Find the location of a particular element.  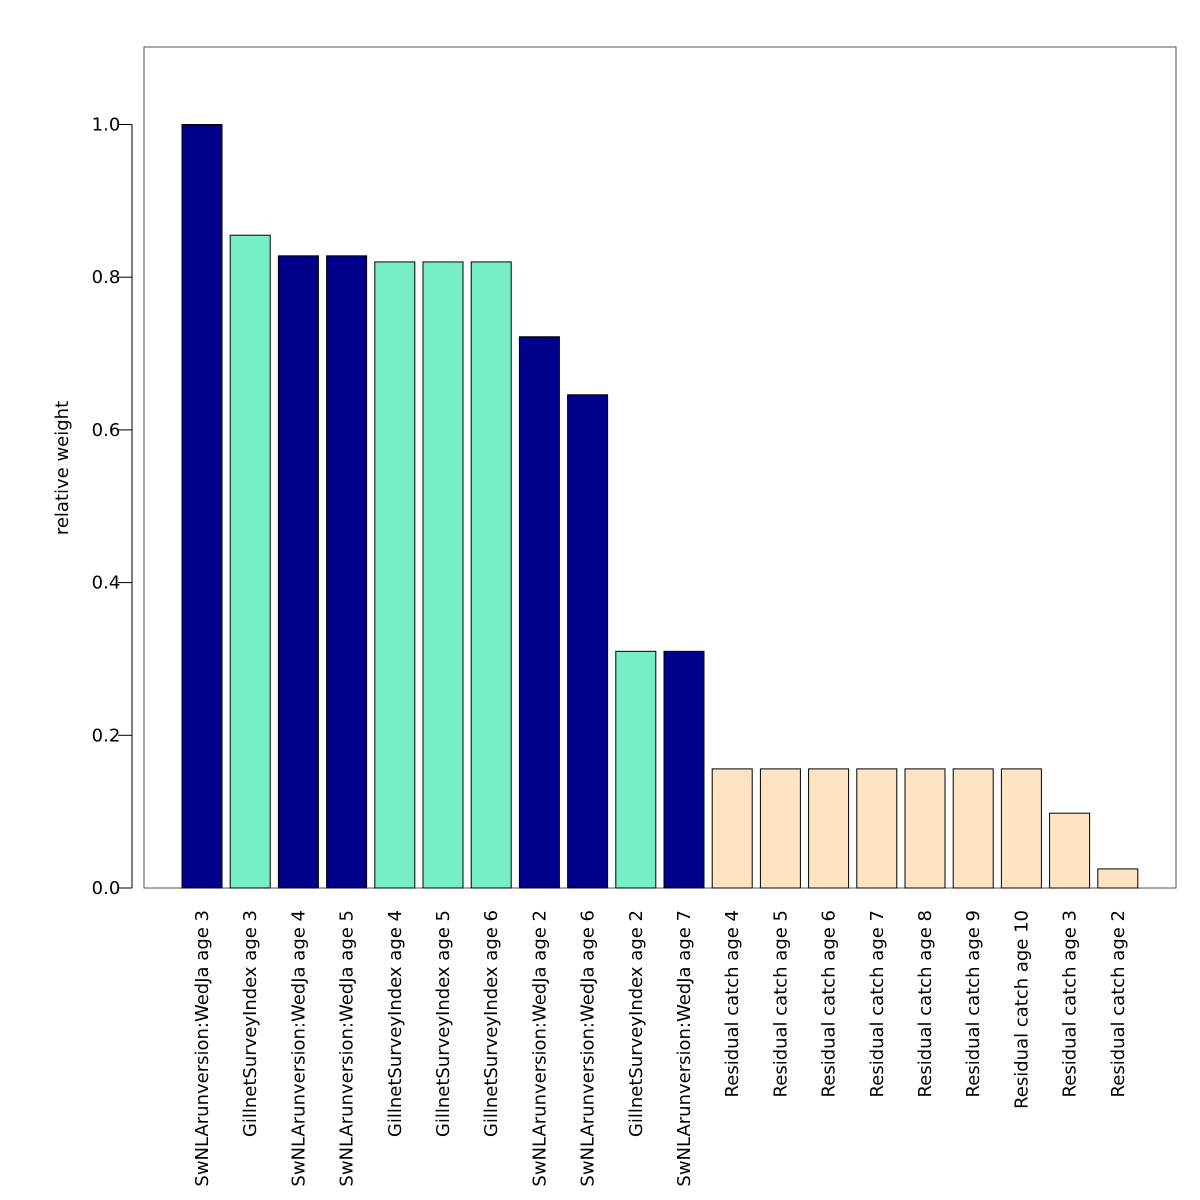

y-axis: 0.0 0.2 0.4 0.6 0.8 1.0 is located at coordinates (112, 507).